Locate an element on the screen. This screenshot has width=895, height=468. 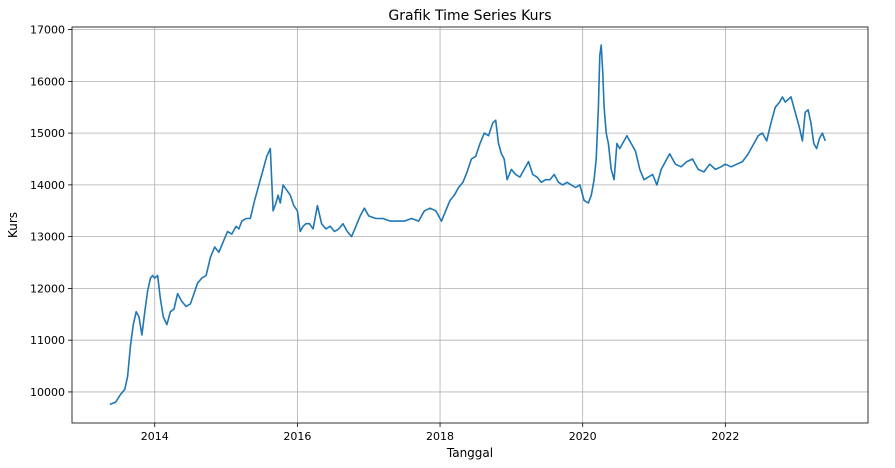
y-tick-label: 15000 is located at coordinates (47, 133).